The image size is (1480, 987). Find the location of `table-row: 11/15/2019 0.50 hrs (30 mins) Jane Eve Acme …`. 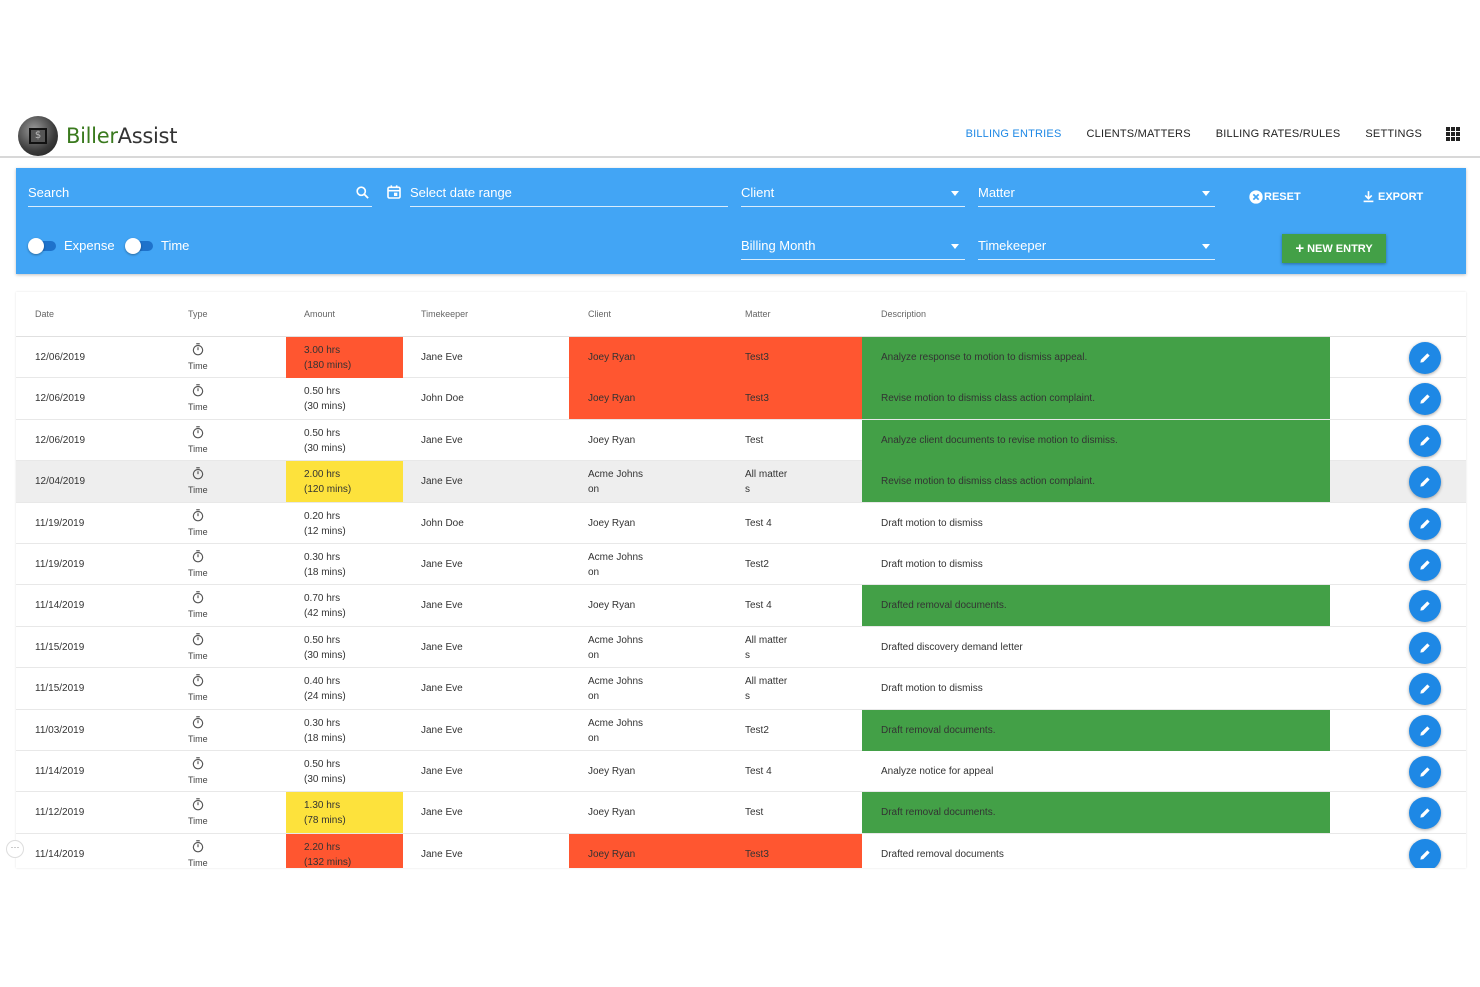

table-row: 11/15/2019 0.50 hrs (30 mins) Jane Eve Acme … is located at coordinates (741, 648).